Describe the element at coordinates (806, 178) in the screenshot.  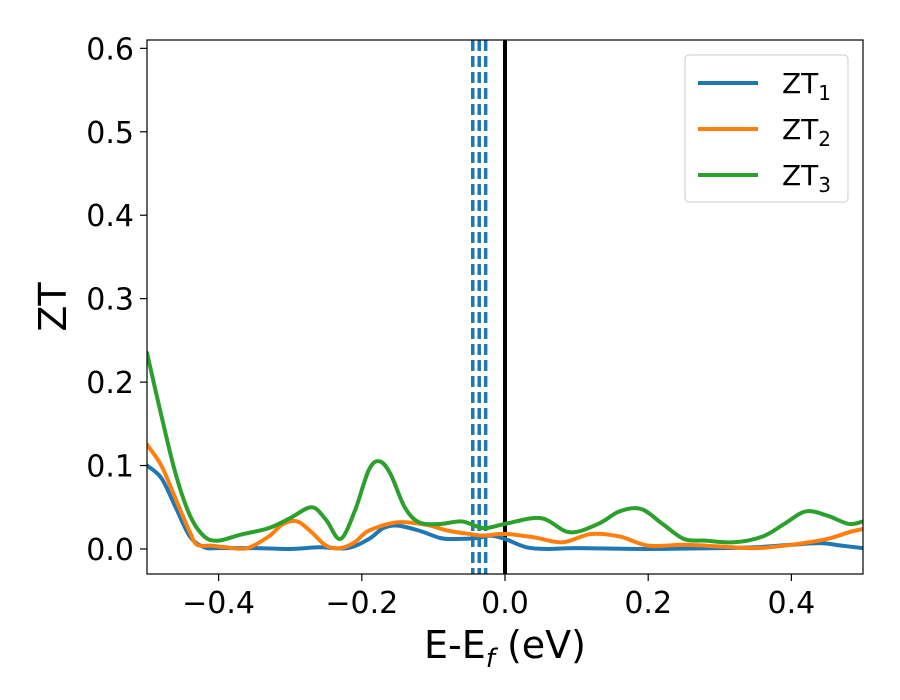
I see `legend-label-zt3: ZT3` at that location.